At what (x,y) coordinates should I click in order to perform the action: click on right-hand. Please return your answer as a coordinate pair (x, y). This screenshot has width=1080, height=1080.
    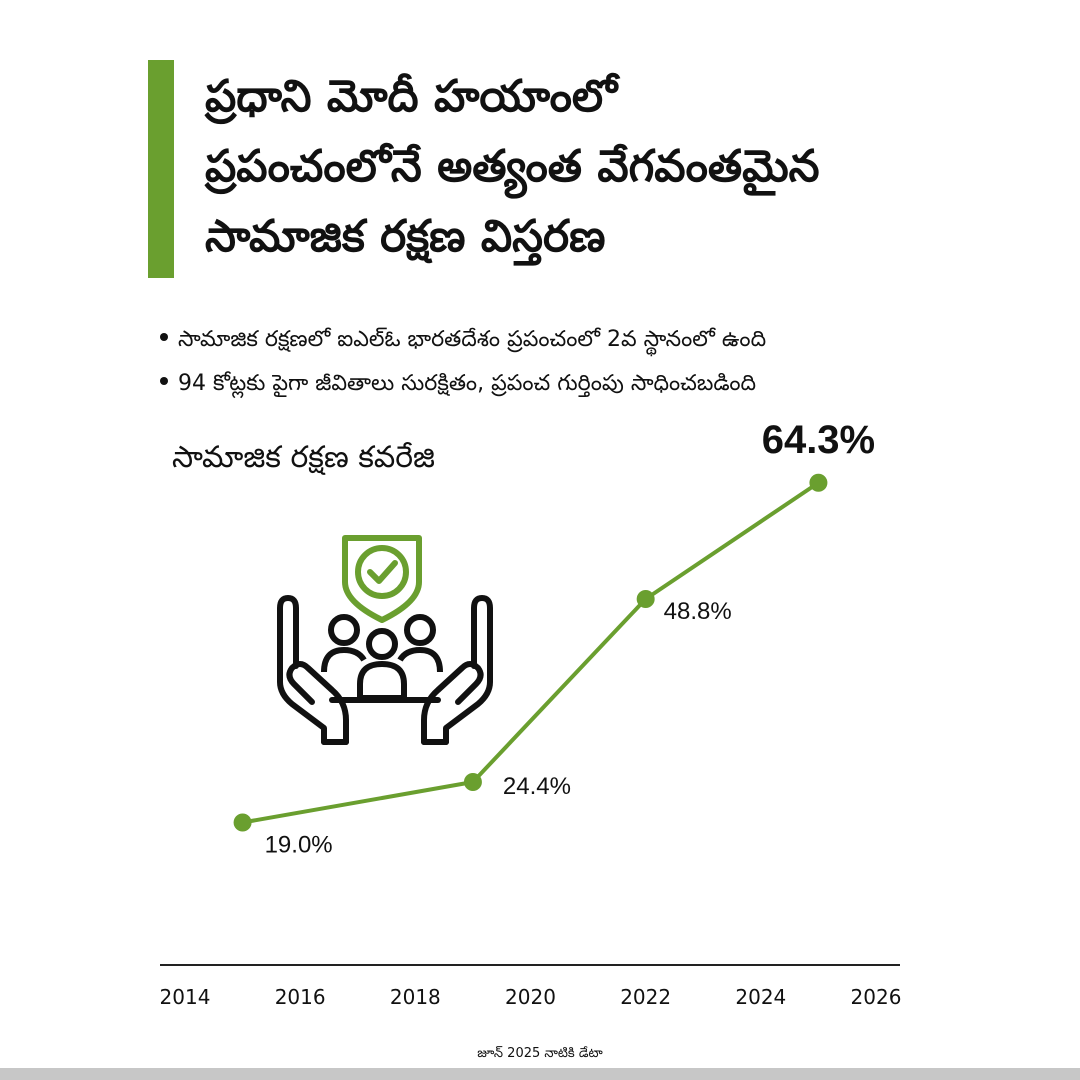
    Looking at the image, I should click on (457, 670).